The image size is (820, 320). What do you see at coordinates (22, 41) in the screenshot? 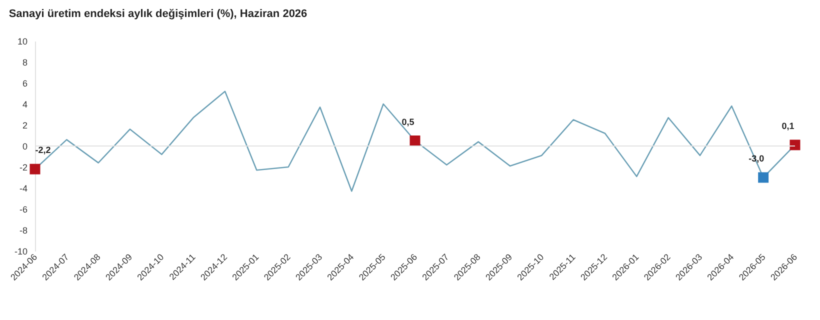
I see `y-tick-label: 10` at bounding box center [22, 41].